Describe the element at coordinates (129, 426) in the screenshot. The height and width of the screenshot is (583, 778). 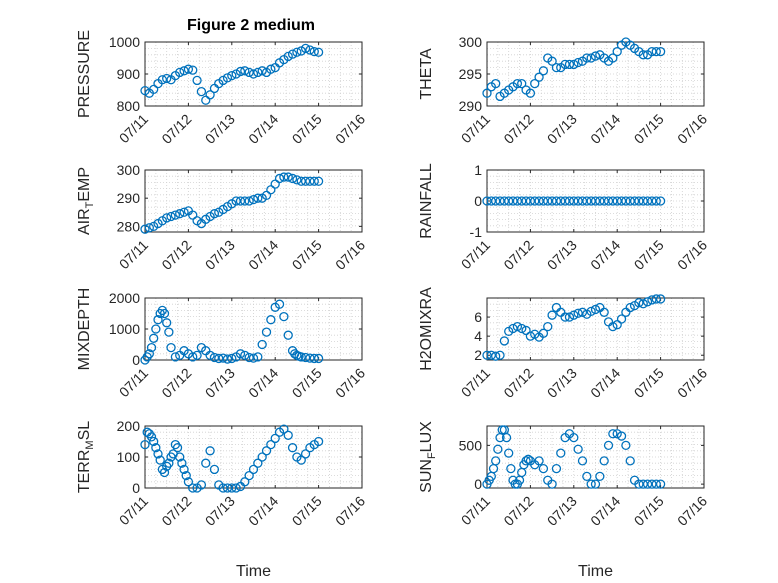
I see `y-tick-label: 200` at that location.